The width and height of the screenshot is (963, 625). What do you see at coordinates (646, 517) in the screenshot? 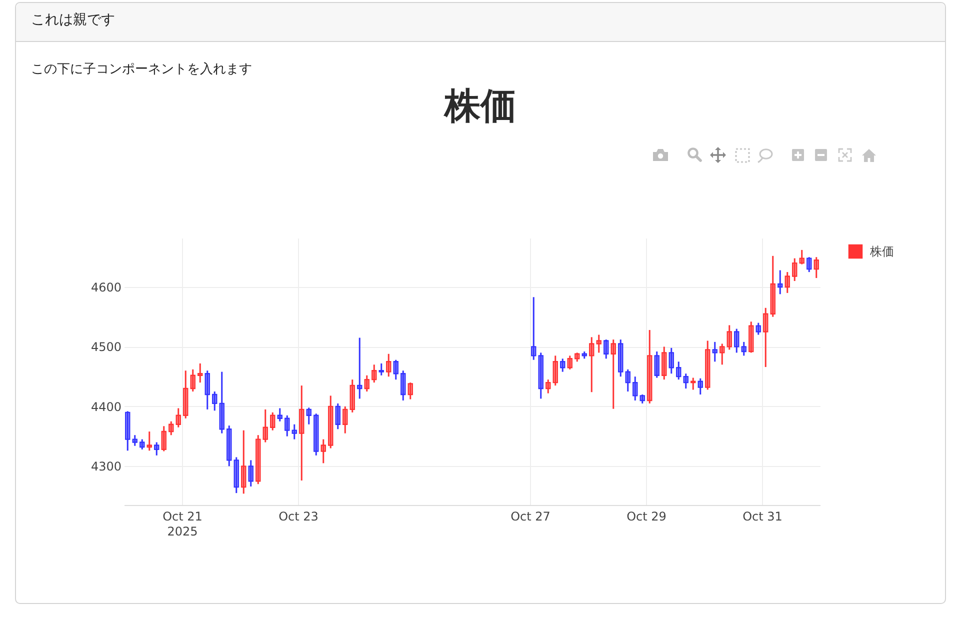
I see `x-tick-label: Oct 29` at bounding box center [646, 517].